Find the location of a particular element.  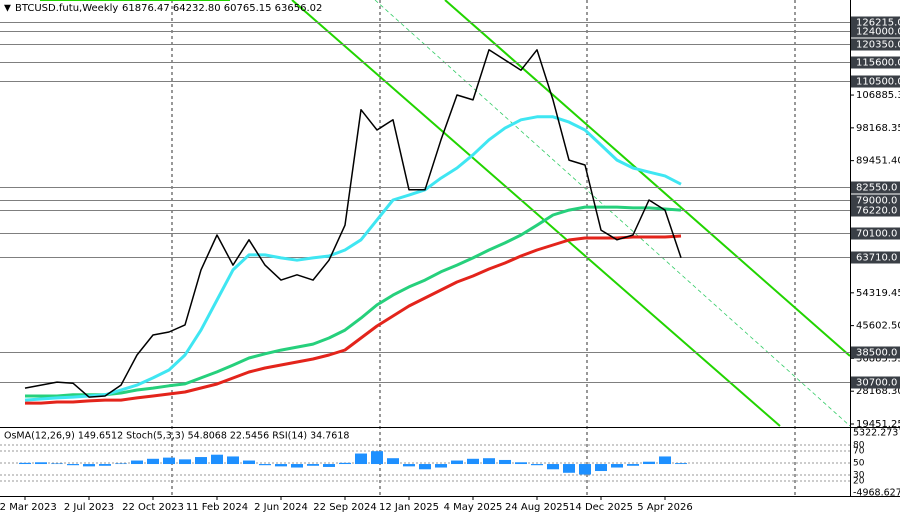

symbol: BTCUSD.futu,Weekly is located at coordinates (66, 8).